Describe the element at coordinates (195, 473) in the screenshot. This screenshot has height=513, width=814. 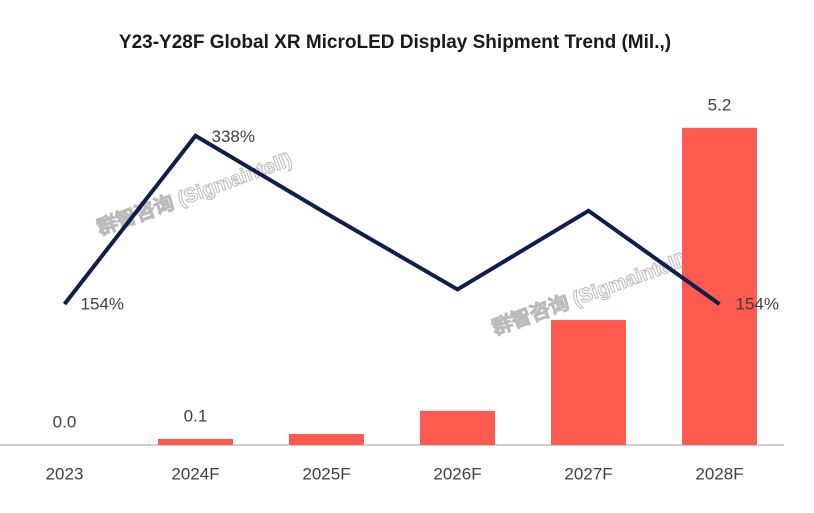
I see `x-tick-label: 2024F` at that location.